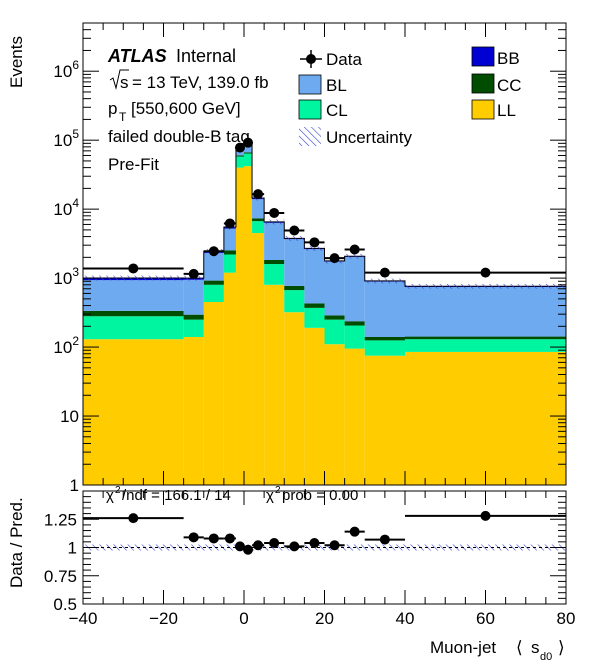 This screenshot has height=672, width=596. I want to click on pt-label: p T [550,600 GeV], so click(174, 111).